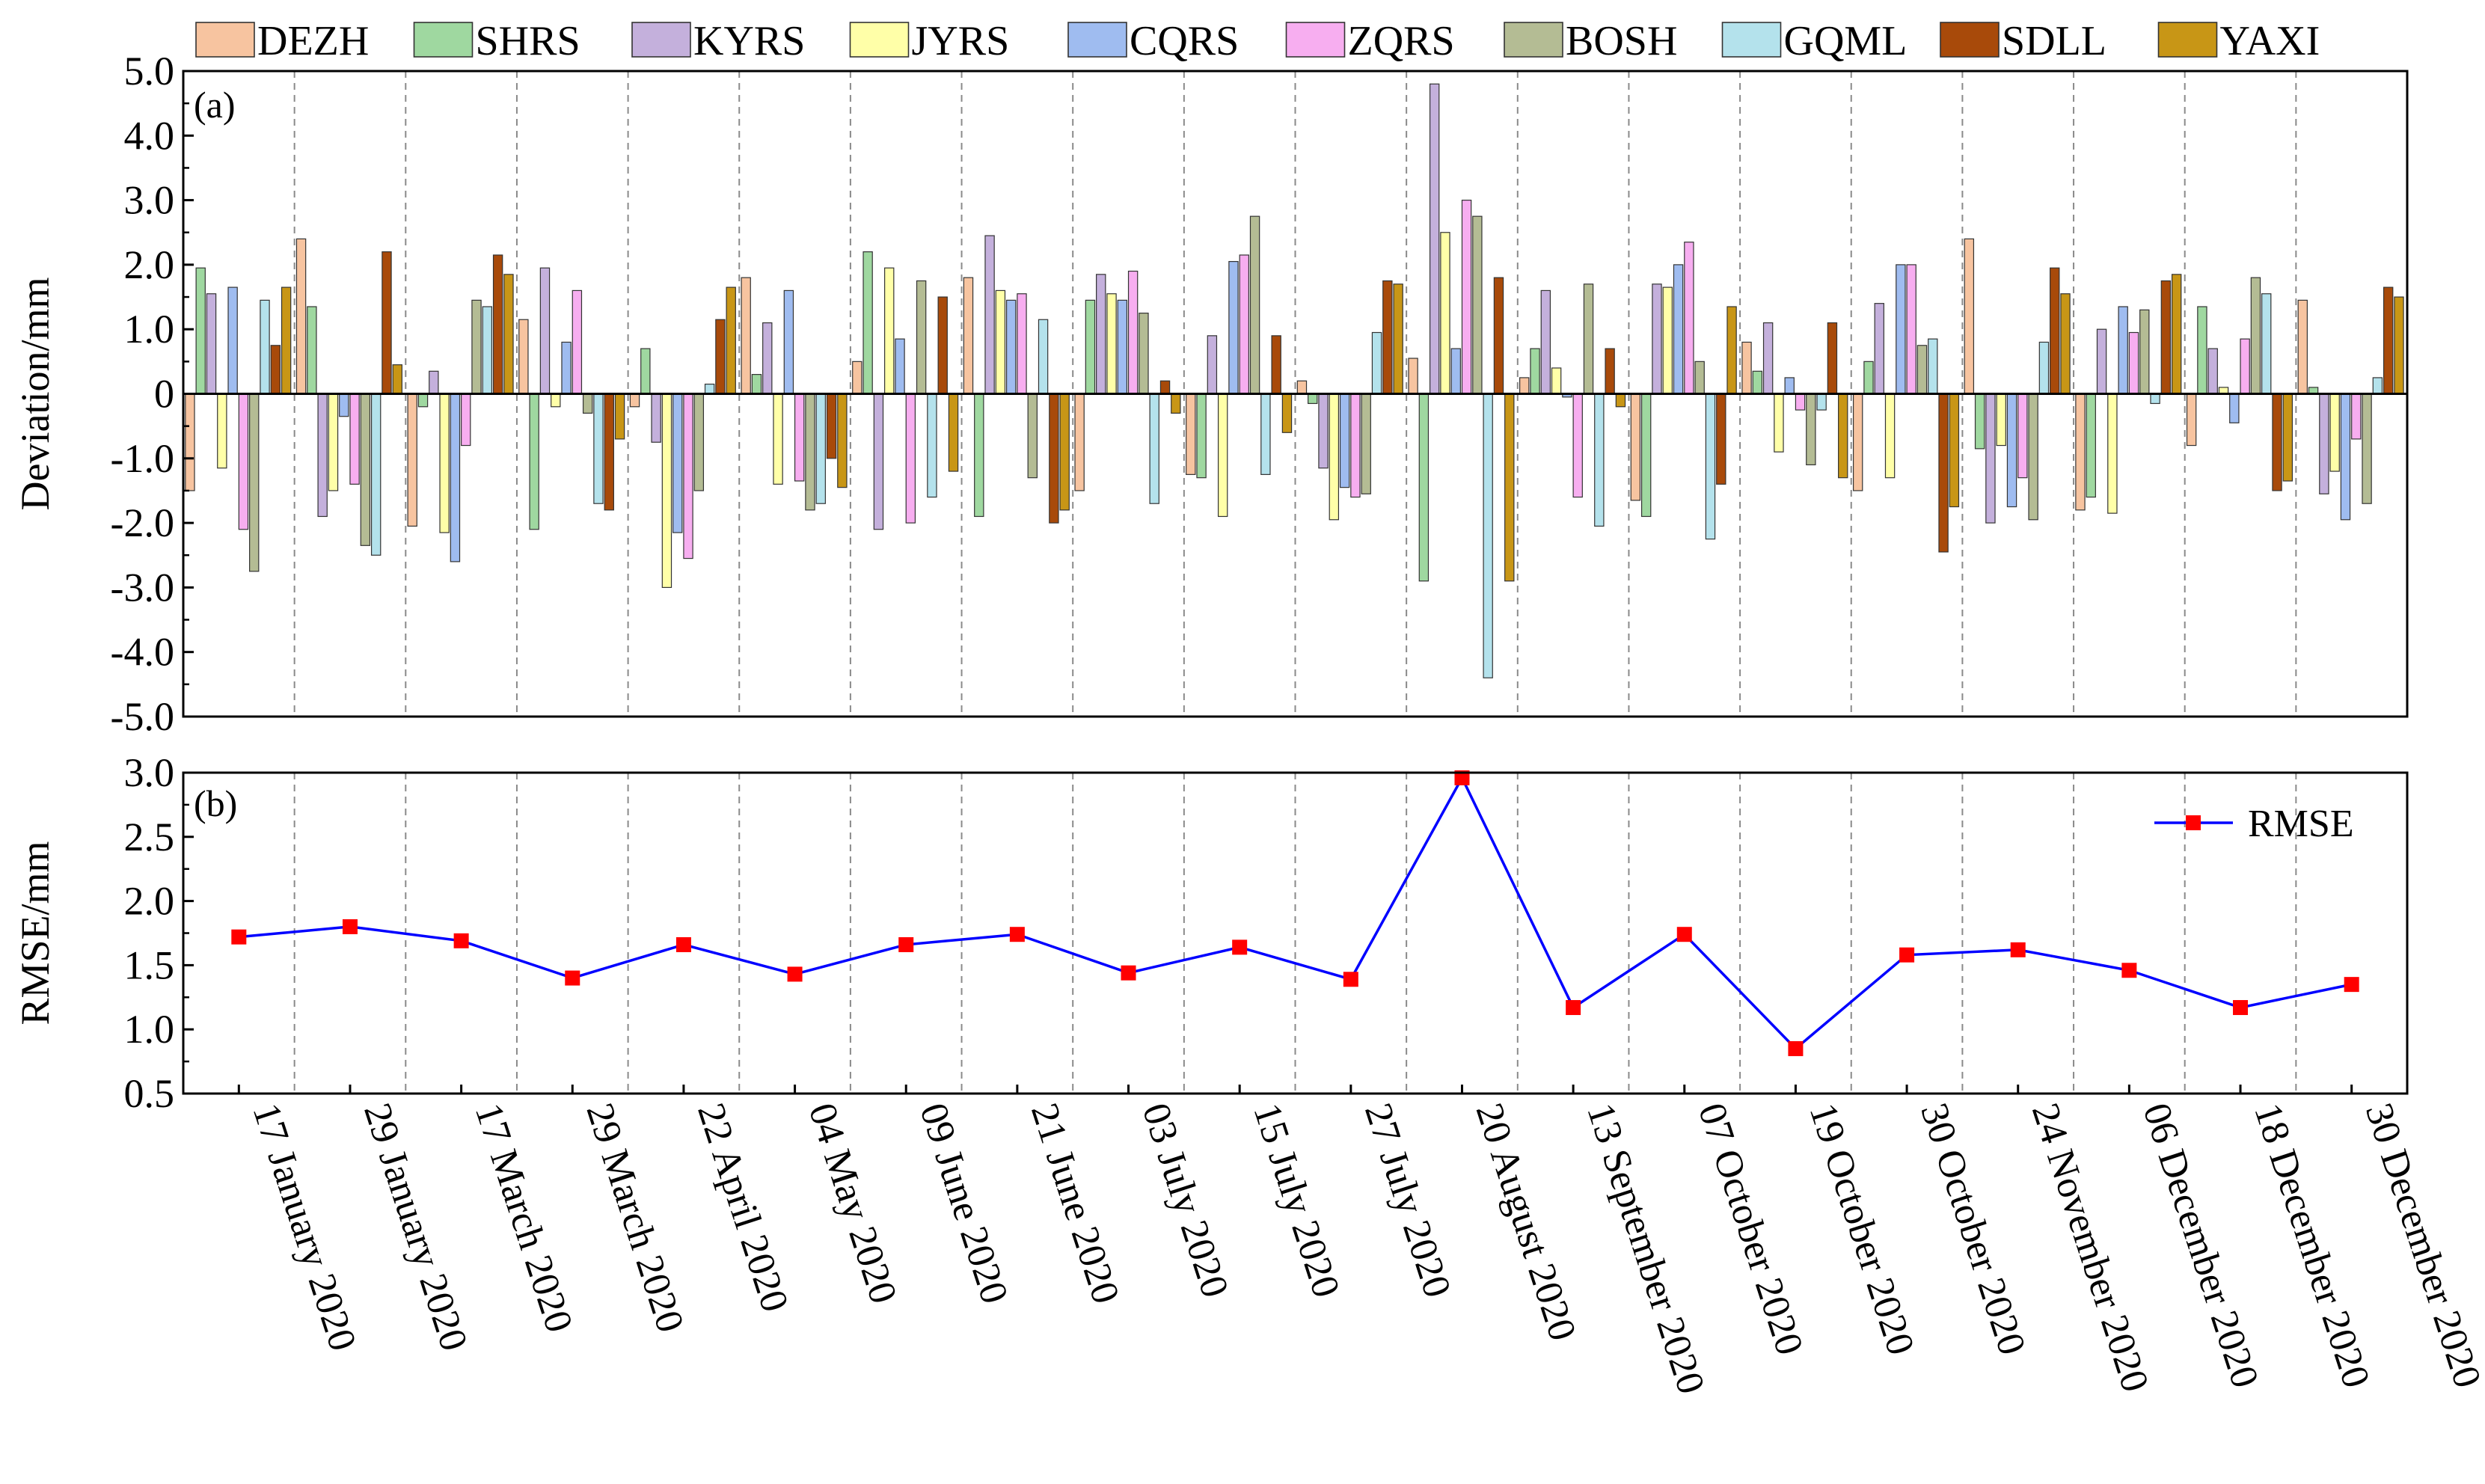  What do you see at coordinates (415, 1227) in the screenshot?
I see `x-tick-label: 29 January 2020` at bounding box center [415, 1227].